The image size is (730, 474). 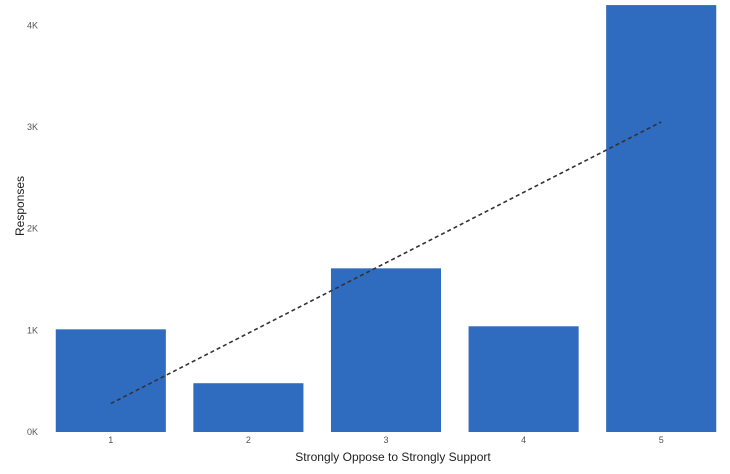 I want to click on y-tick-label: 1K, so click(x=32, y=330).